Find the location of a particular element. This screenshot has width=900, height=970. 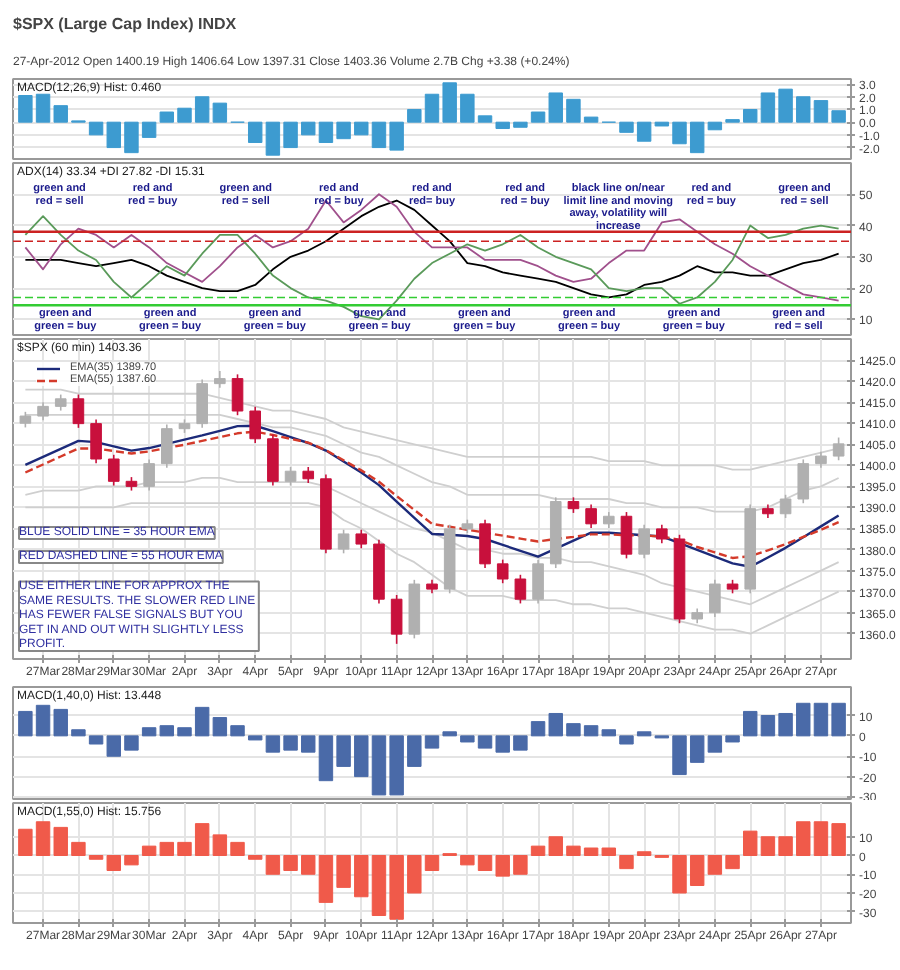

chart-title: $SPX (Large Cap Index) INDX is located at coordinates (125, 24).